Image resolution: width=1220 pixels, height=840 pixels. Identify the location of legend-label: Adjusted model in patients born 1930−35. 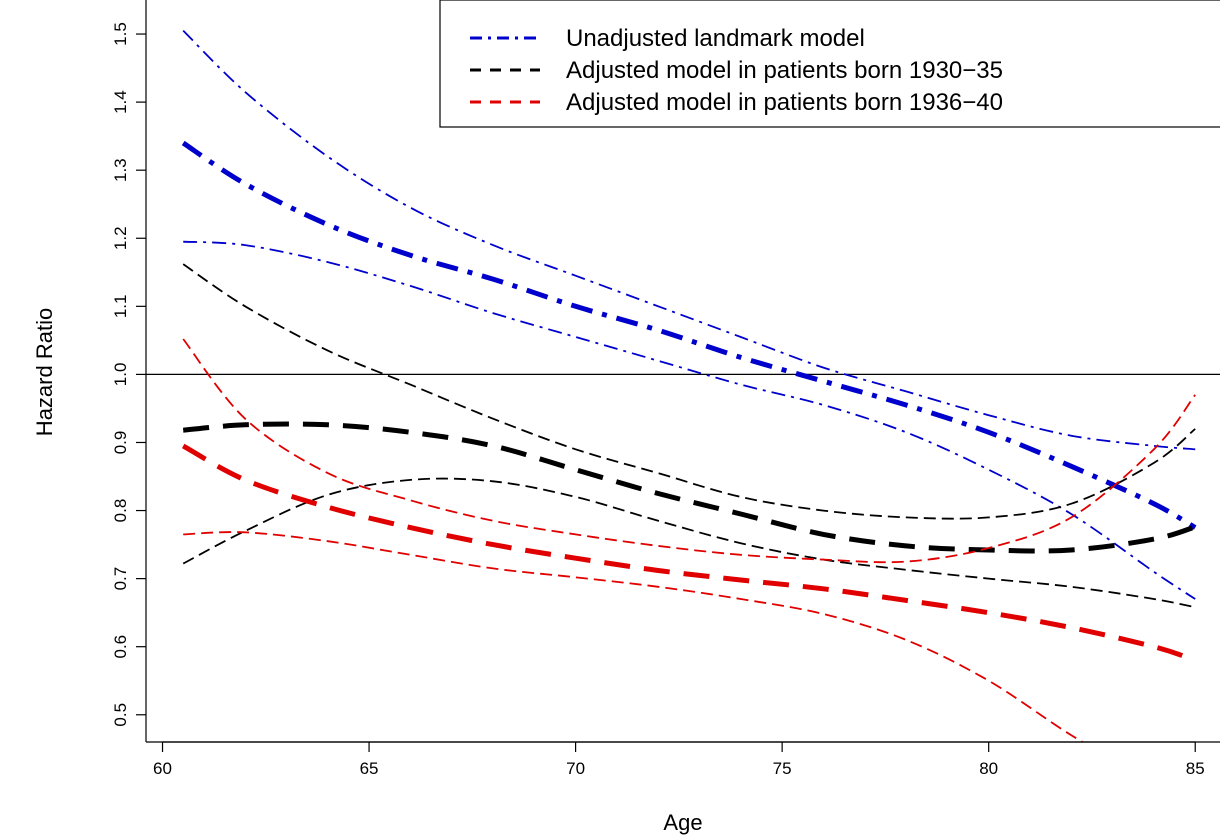
(784, 70).